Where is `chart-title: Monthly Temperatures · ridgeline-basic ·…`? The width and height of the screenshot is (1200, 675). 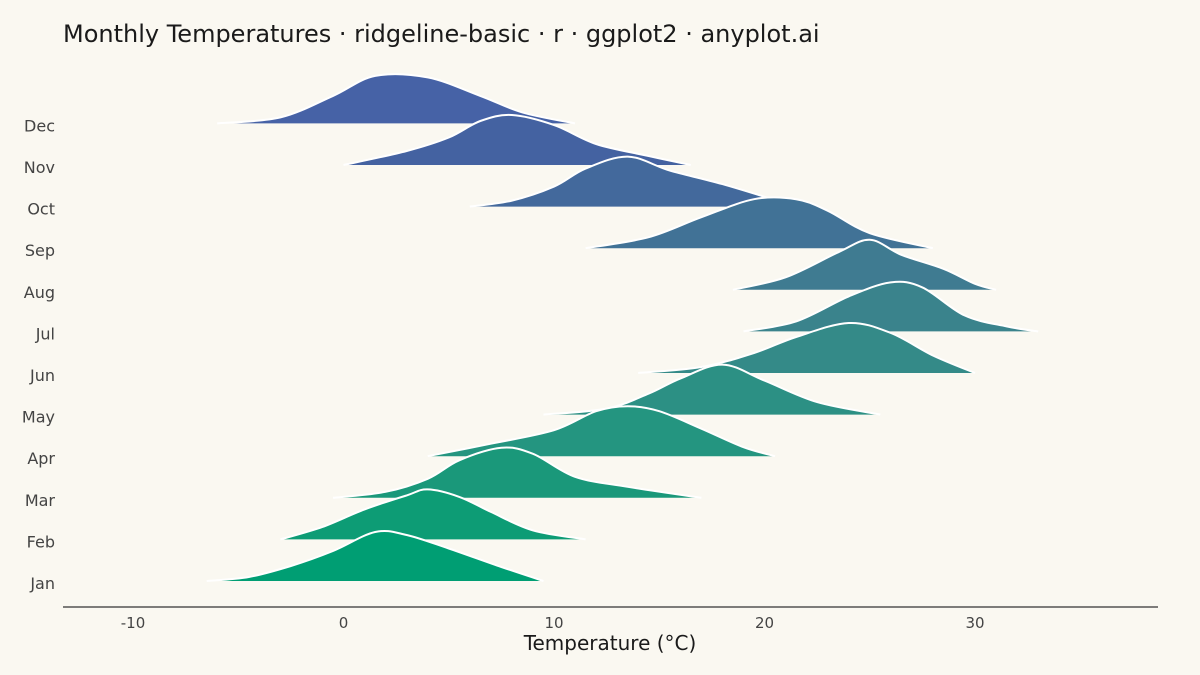 chart-title: Monthly Temperatures · ridgeline-basic ·… is located at coordinates (441, 34).